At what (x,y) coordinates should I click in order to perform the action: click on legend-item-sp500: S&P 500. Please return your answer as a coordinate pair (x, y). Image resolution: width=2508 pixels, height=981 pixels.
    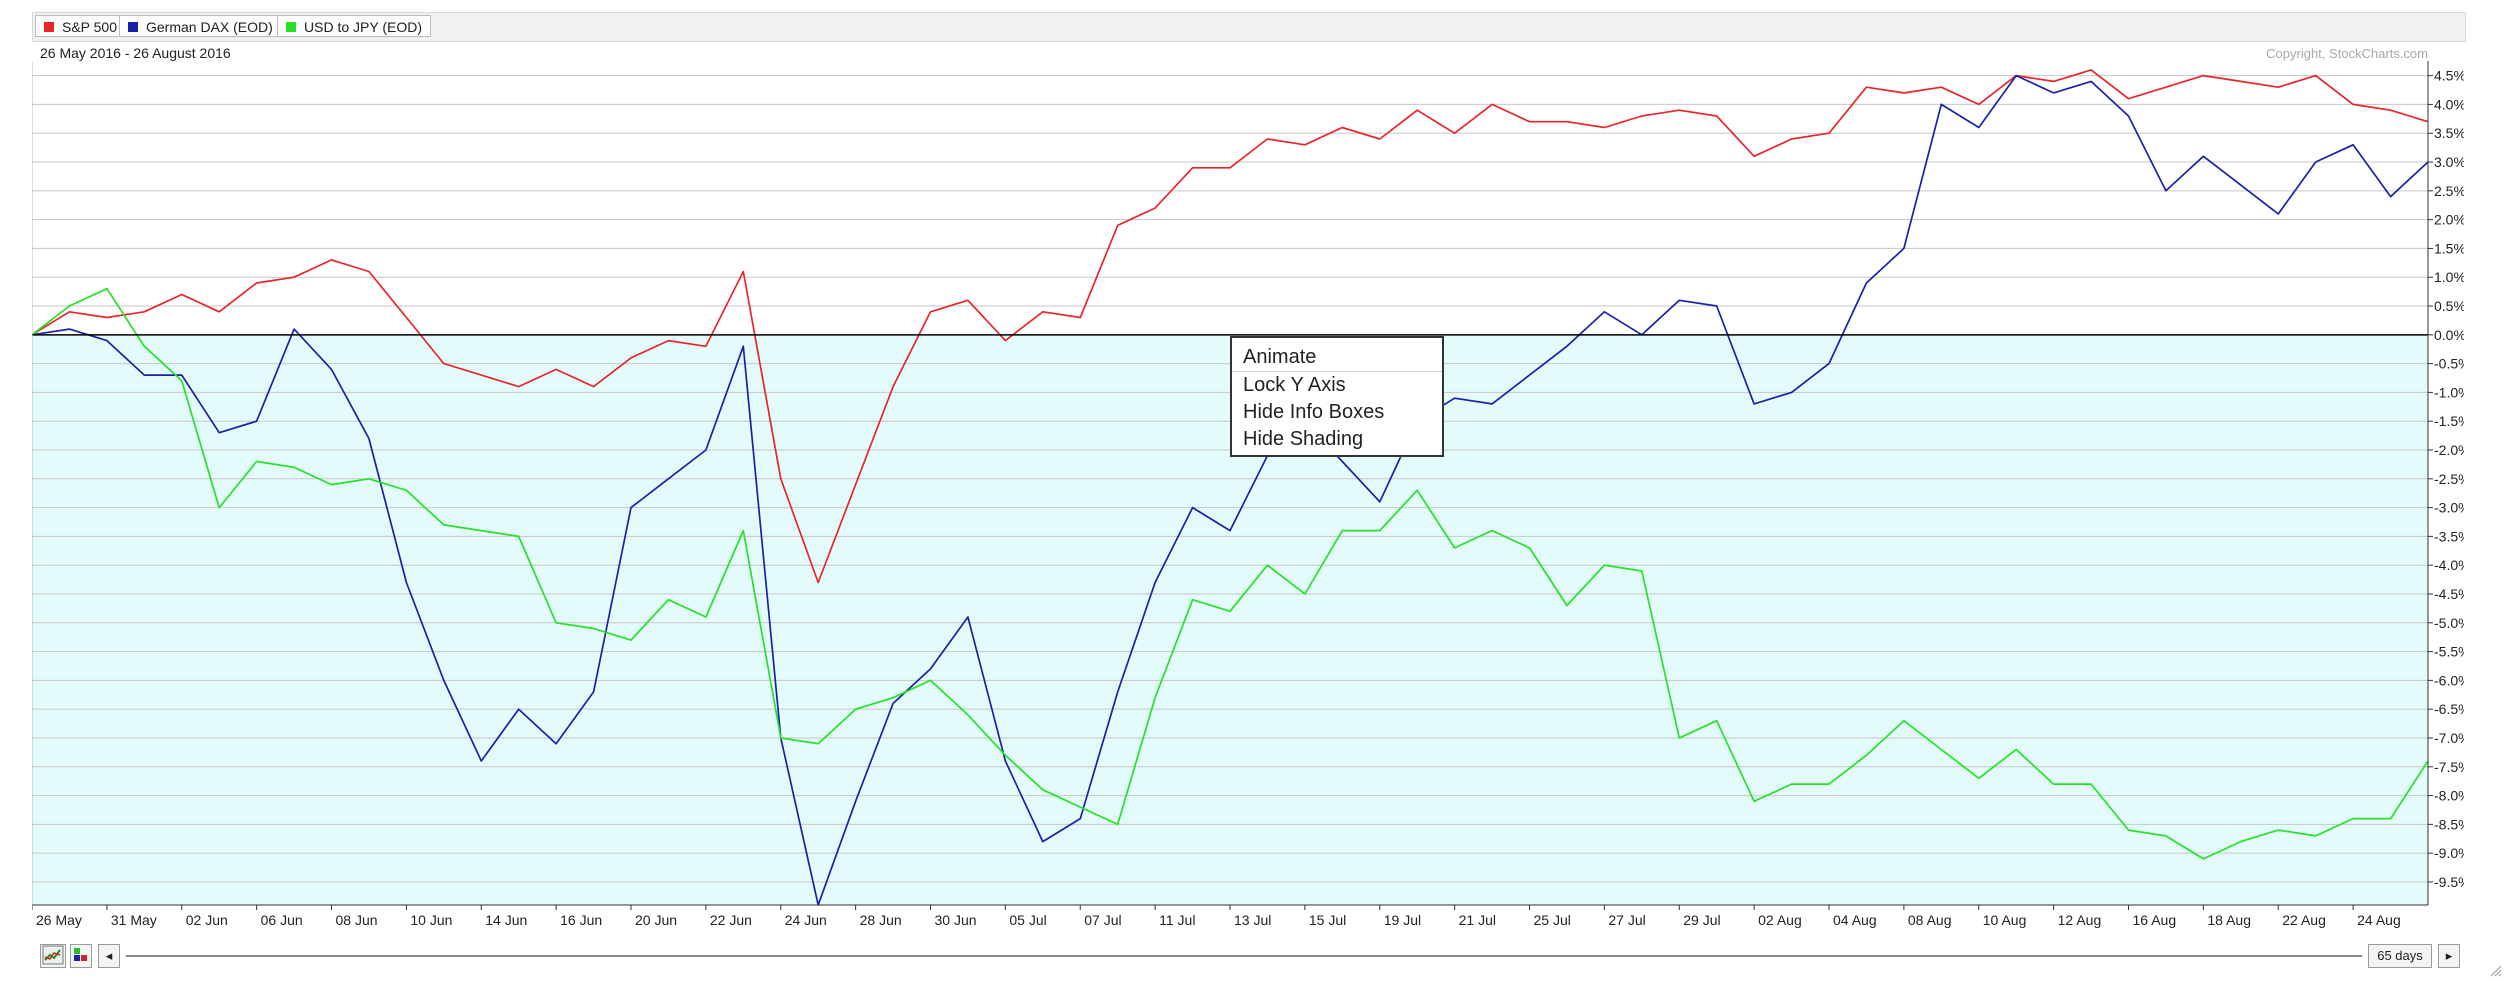
    Looking at the image, I should click on (81, 26).